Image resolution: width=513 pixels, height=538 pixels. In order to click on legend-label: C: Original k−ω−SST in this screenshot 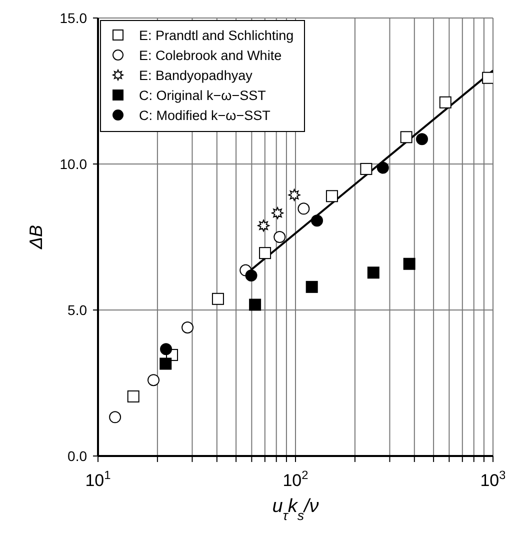, I will do `click(202, 95)`.